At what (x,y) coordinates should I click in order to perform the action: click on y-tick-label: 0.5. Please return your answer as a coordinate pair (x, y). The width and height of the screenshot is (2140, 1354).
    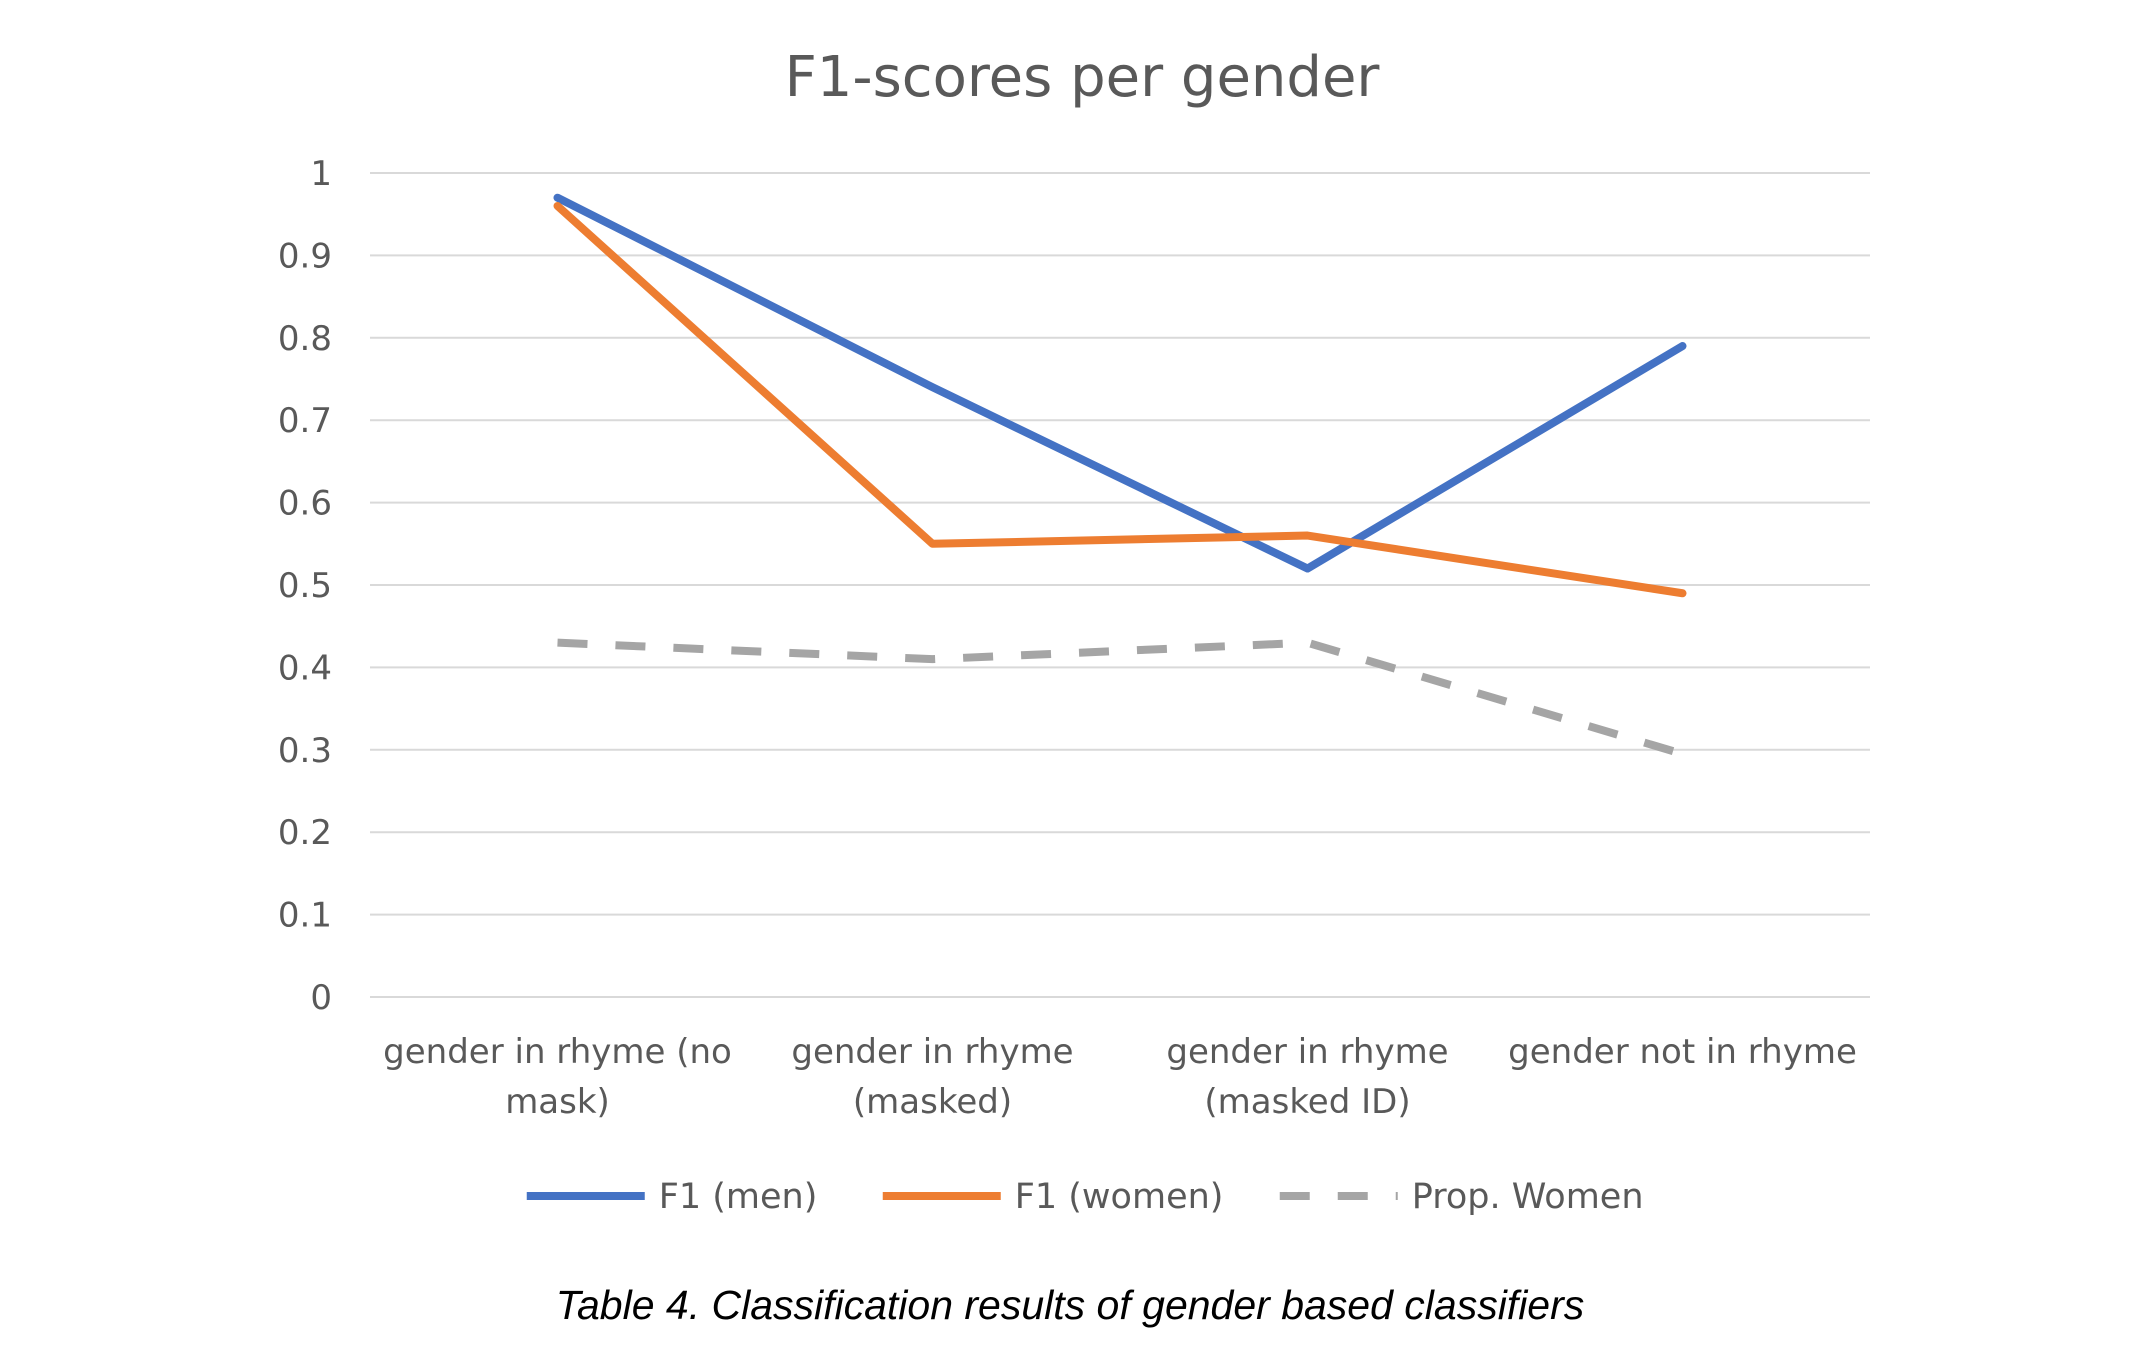
    Looking at the image, I should click on (305, 586).